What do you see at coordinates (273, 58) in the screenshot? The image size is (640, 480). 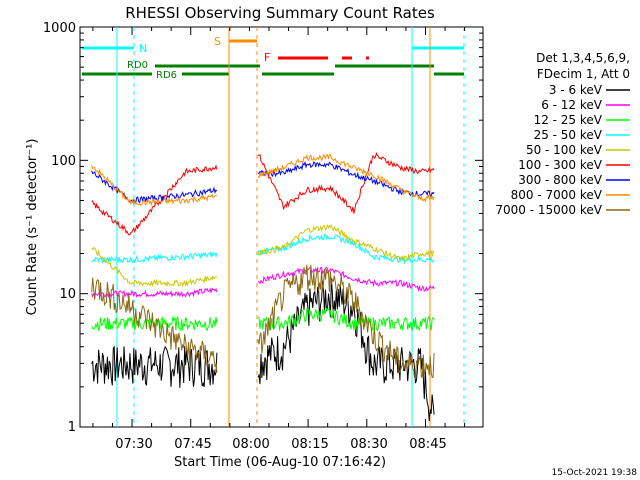 I see `flag-bars: N S F RD0 RD6` at bounding box center [273, 58].